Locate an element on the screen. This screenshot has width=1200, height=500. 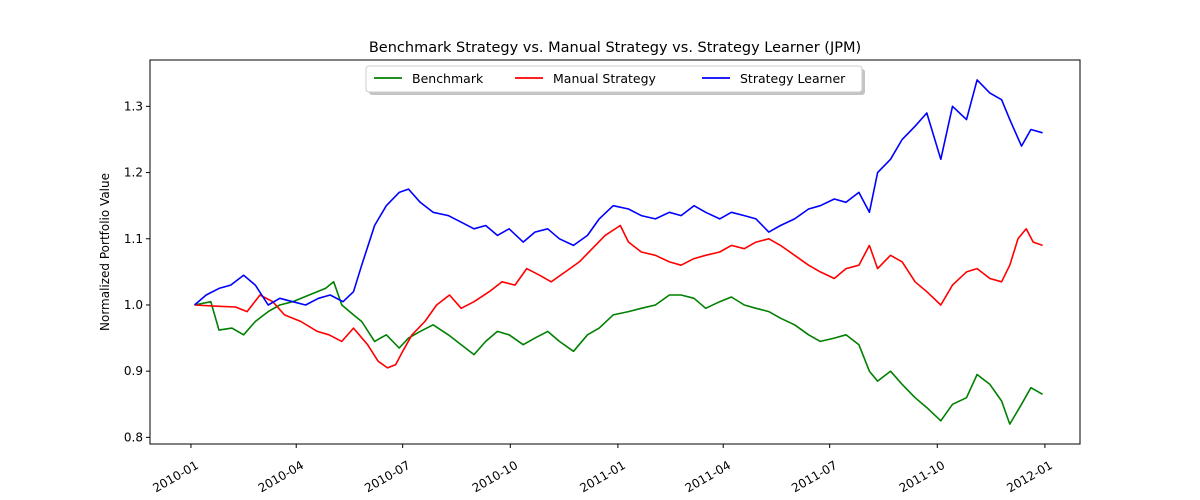
x-tick-label: 2011-10 is located at coordinates (922, 476).